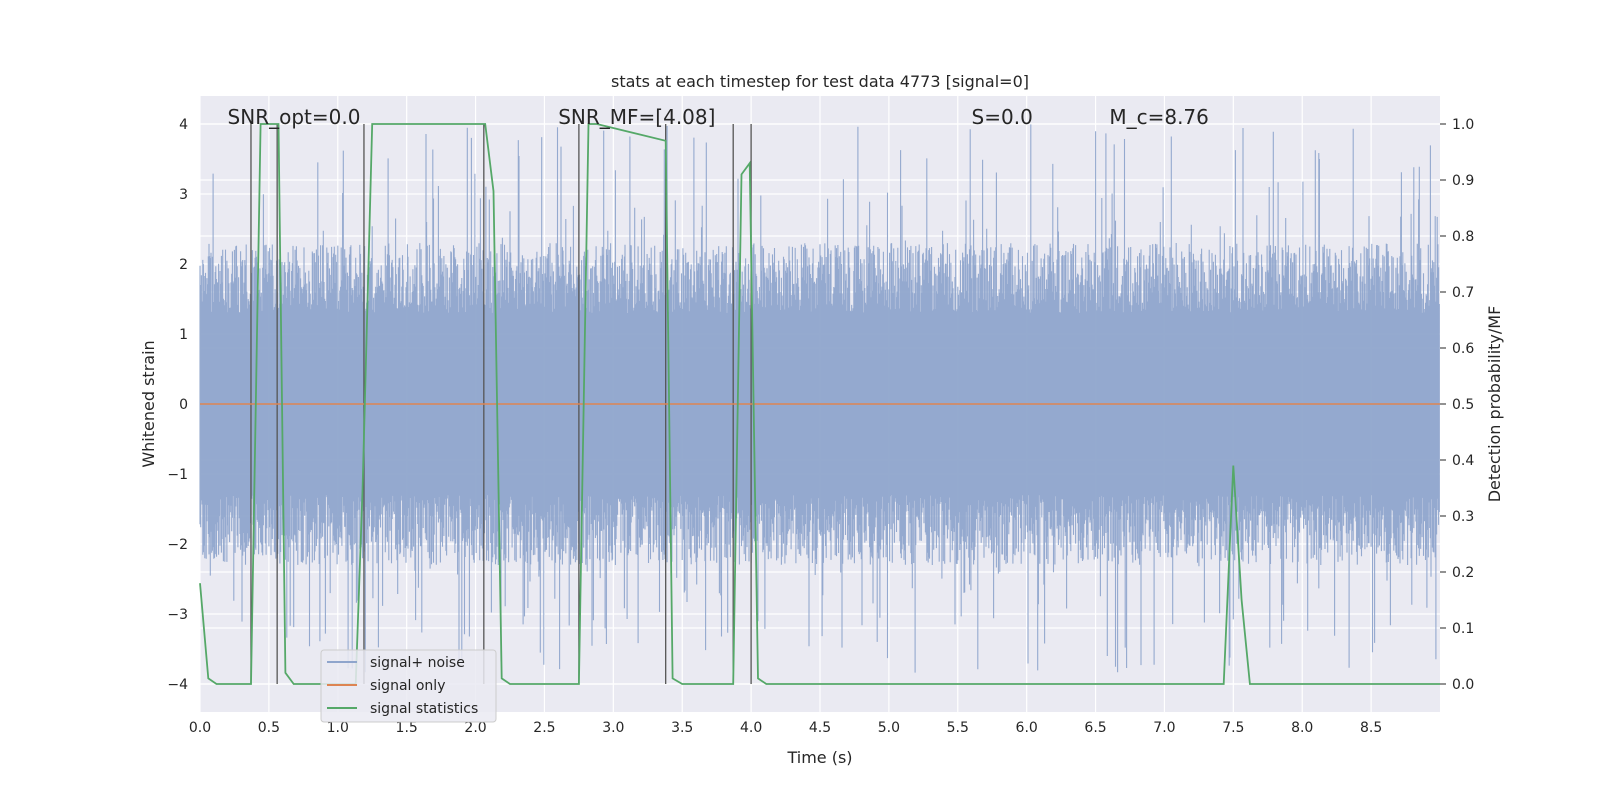  I want to click on y2-axis-label: Detection probability/MF, so click(1494, 404).